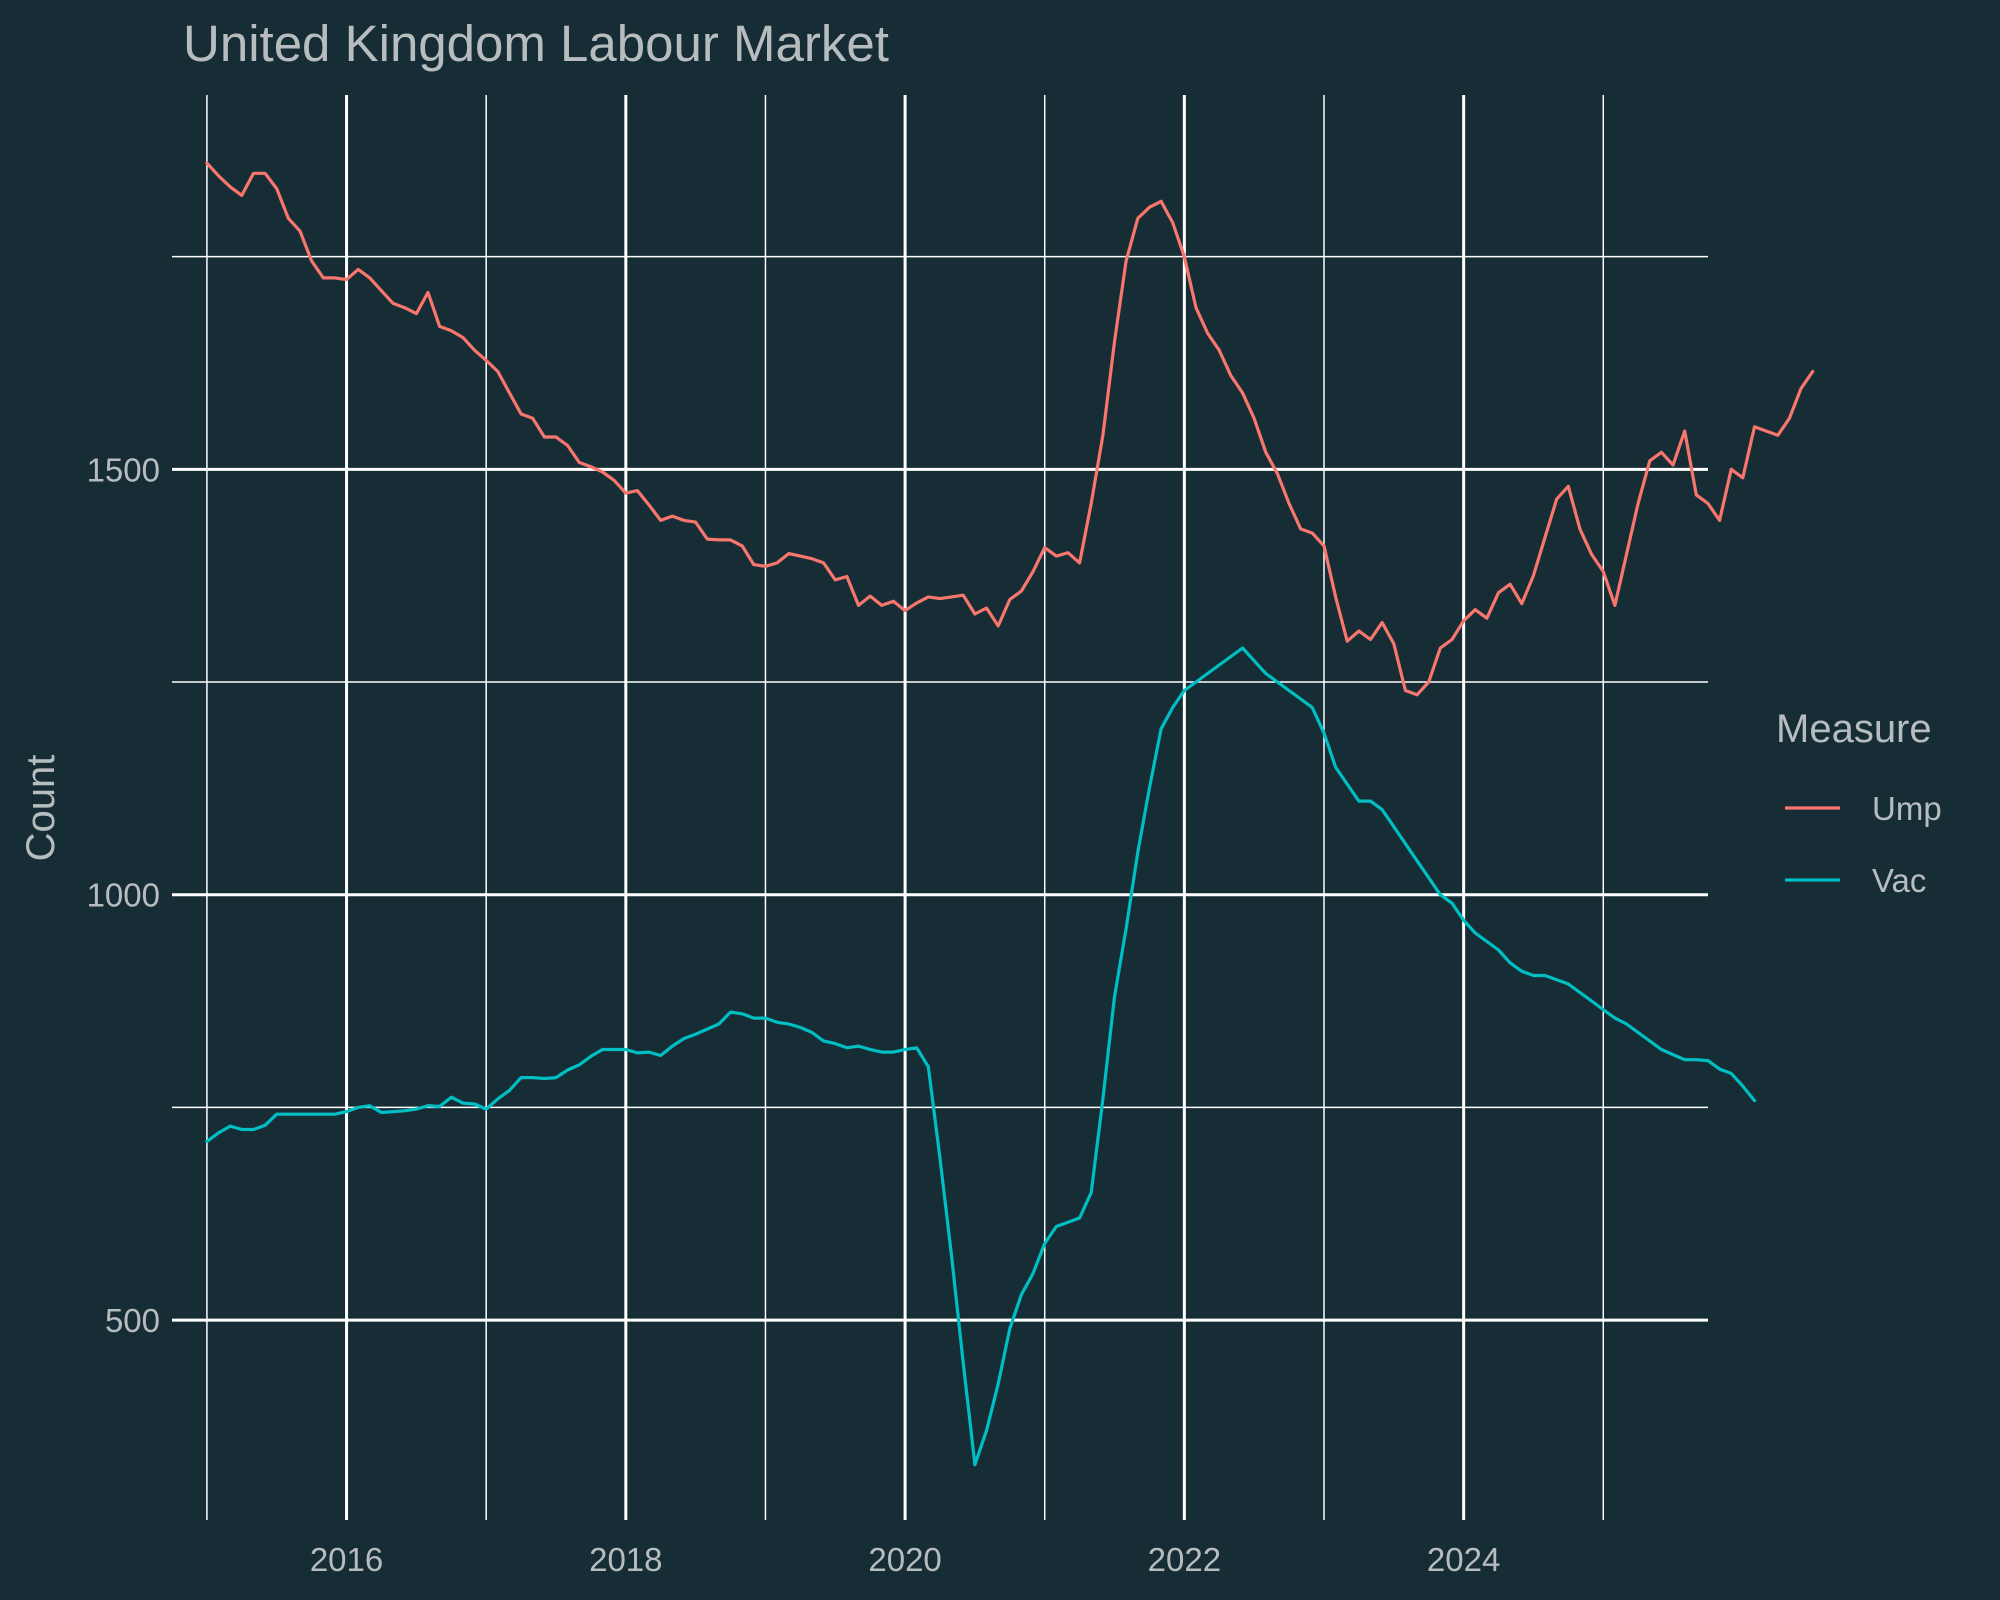 Image resolution: width=2000 pixels, height=1600 pixels. Describe the element at coordinates (123, 895) in the screenshot. I see `y-tick-label: 1000` at that location.